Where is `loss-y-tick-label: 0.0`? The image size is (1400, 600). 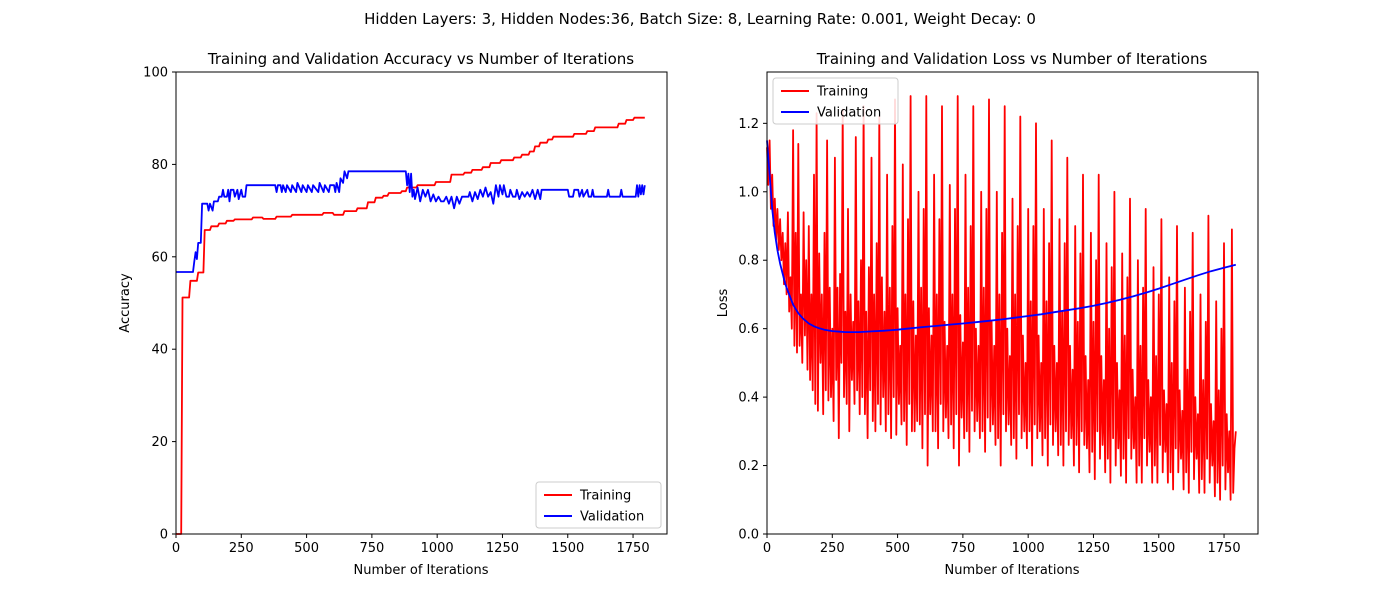 loss-y-tick-label: 0.0 is located at coordinates (748, 535).